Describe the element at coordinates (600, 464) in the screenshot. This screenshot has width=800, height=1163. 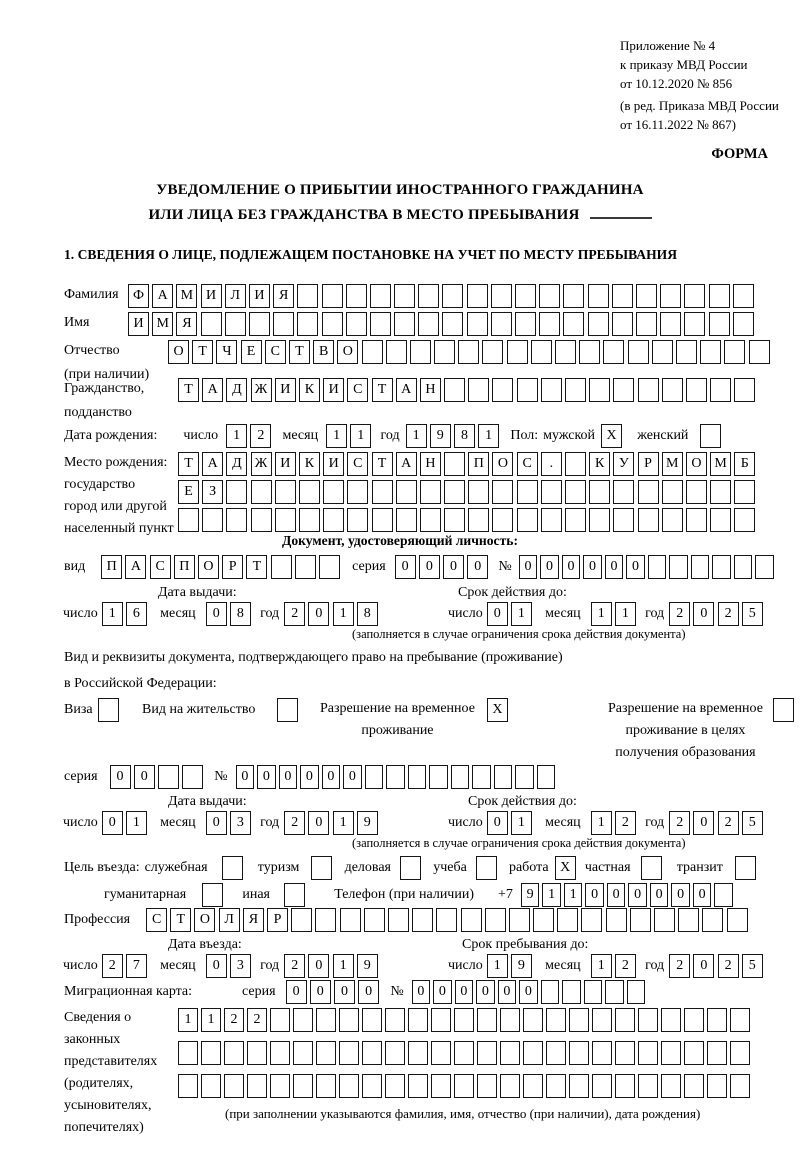
I see `char-cell: К` at that location.